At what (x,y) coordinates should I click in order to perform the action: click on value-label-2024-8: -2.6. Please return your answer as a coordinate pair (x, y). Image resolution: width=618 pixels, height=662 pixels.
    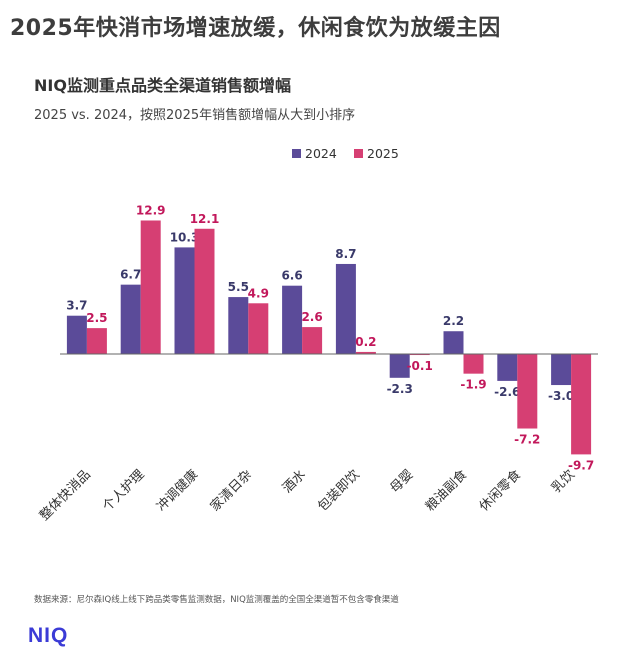
    Looking at the image, I should click on (507, 392).